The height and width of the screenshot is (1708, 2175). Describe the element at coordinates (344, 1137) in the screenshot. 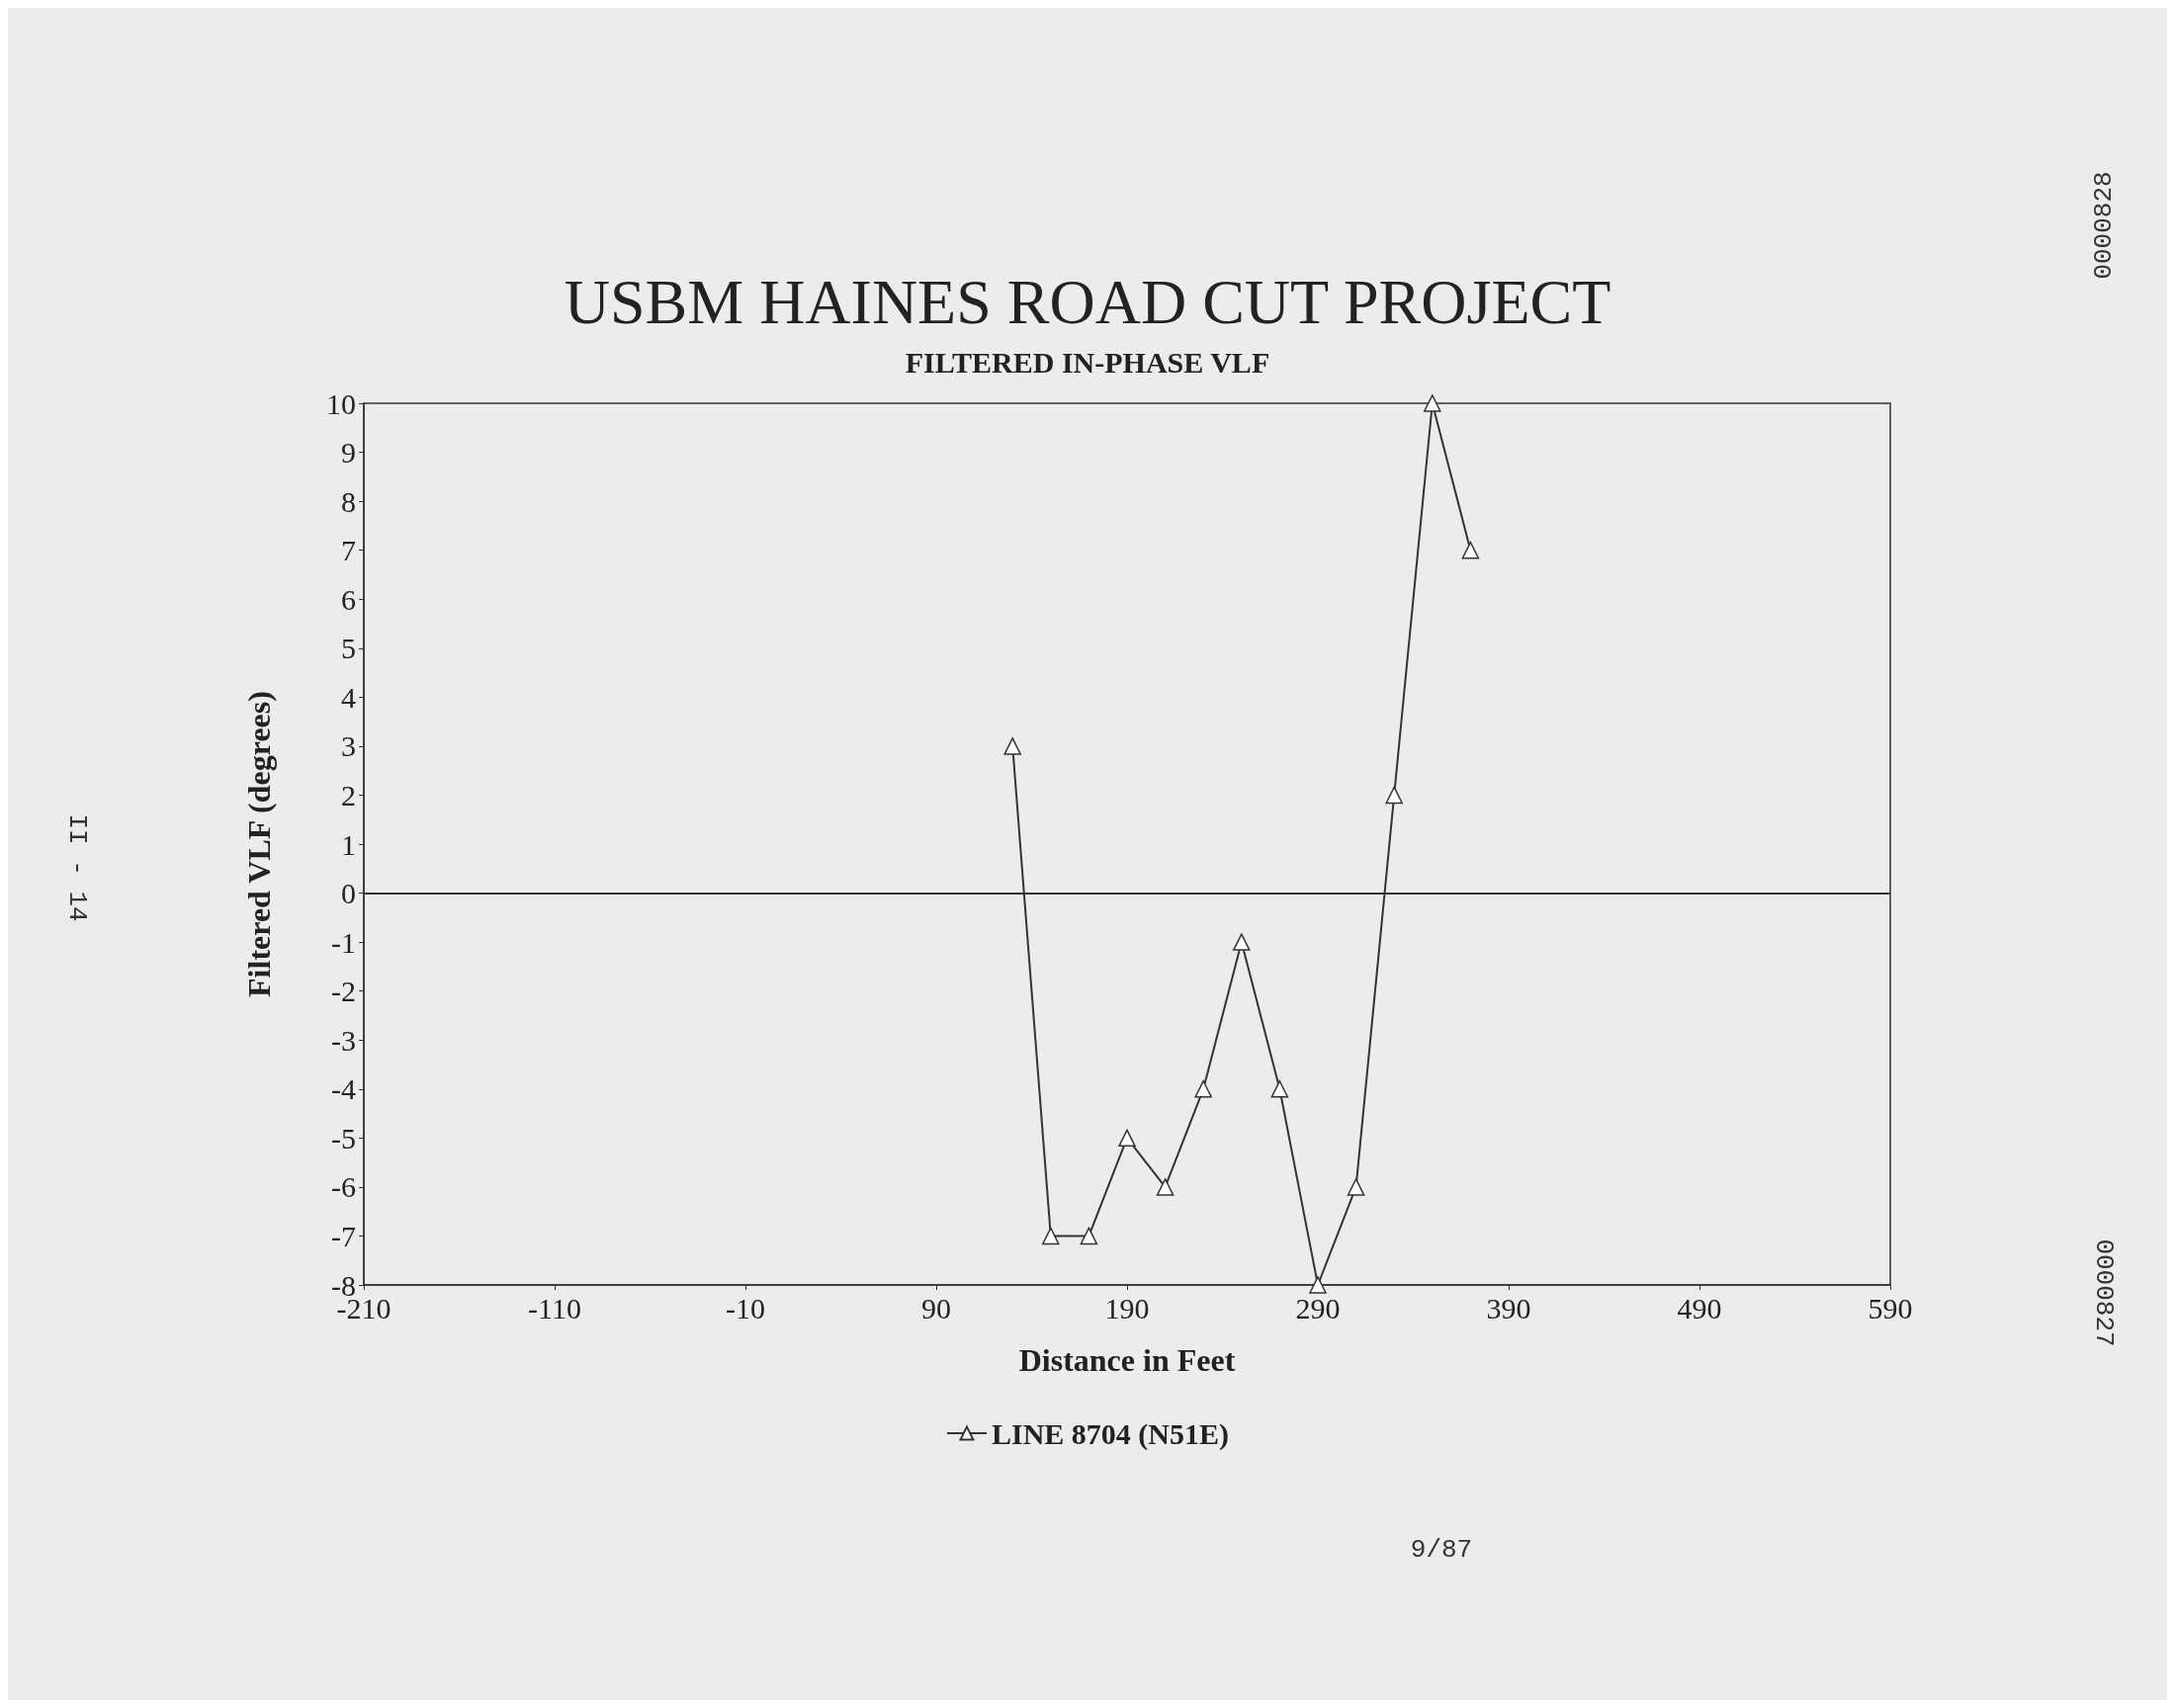

I see `y-tick-label: -5` at that location.